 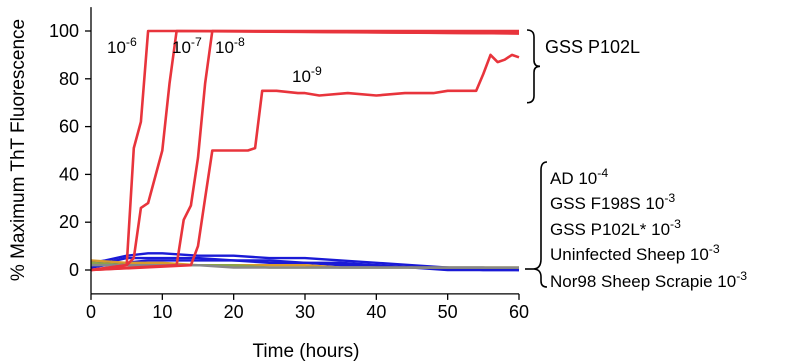 I want to click on series-label-neg6: 10-6, so click(x=122, y=46).